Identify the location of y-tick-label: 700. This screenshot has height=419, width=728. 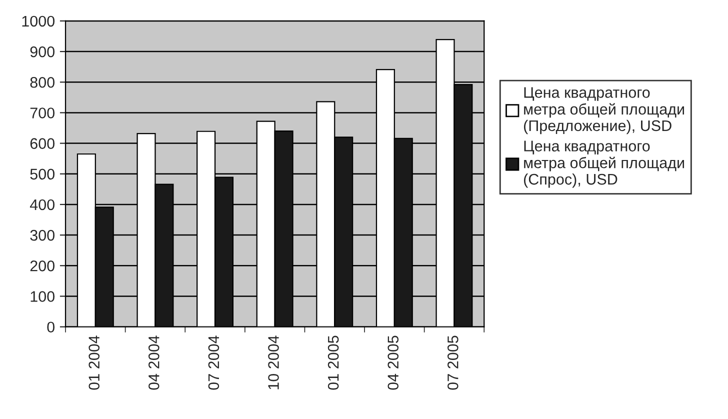
(42, 113).